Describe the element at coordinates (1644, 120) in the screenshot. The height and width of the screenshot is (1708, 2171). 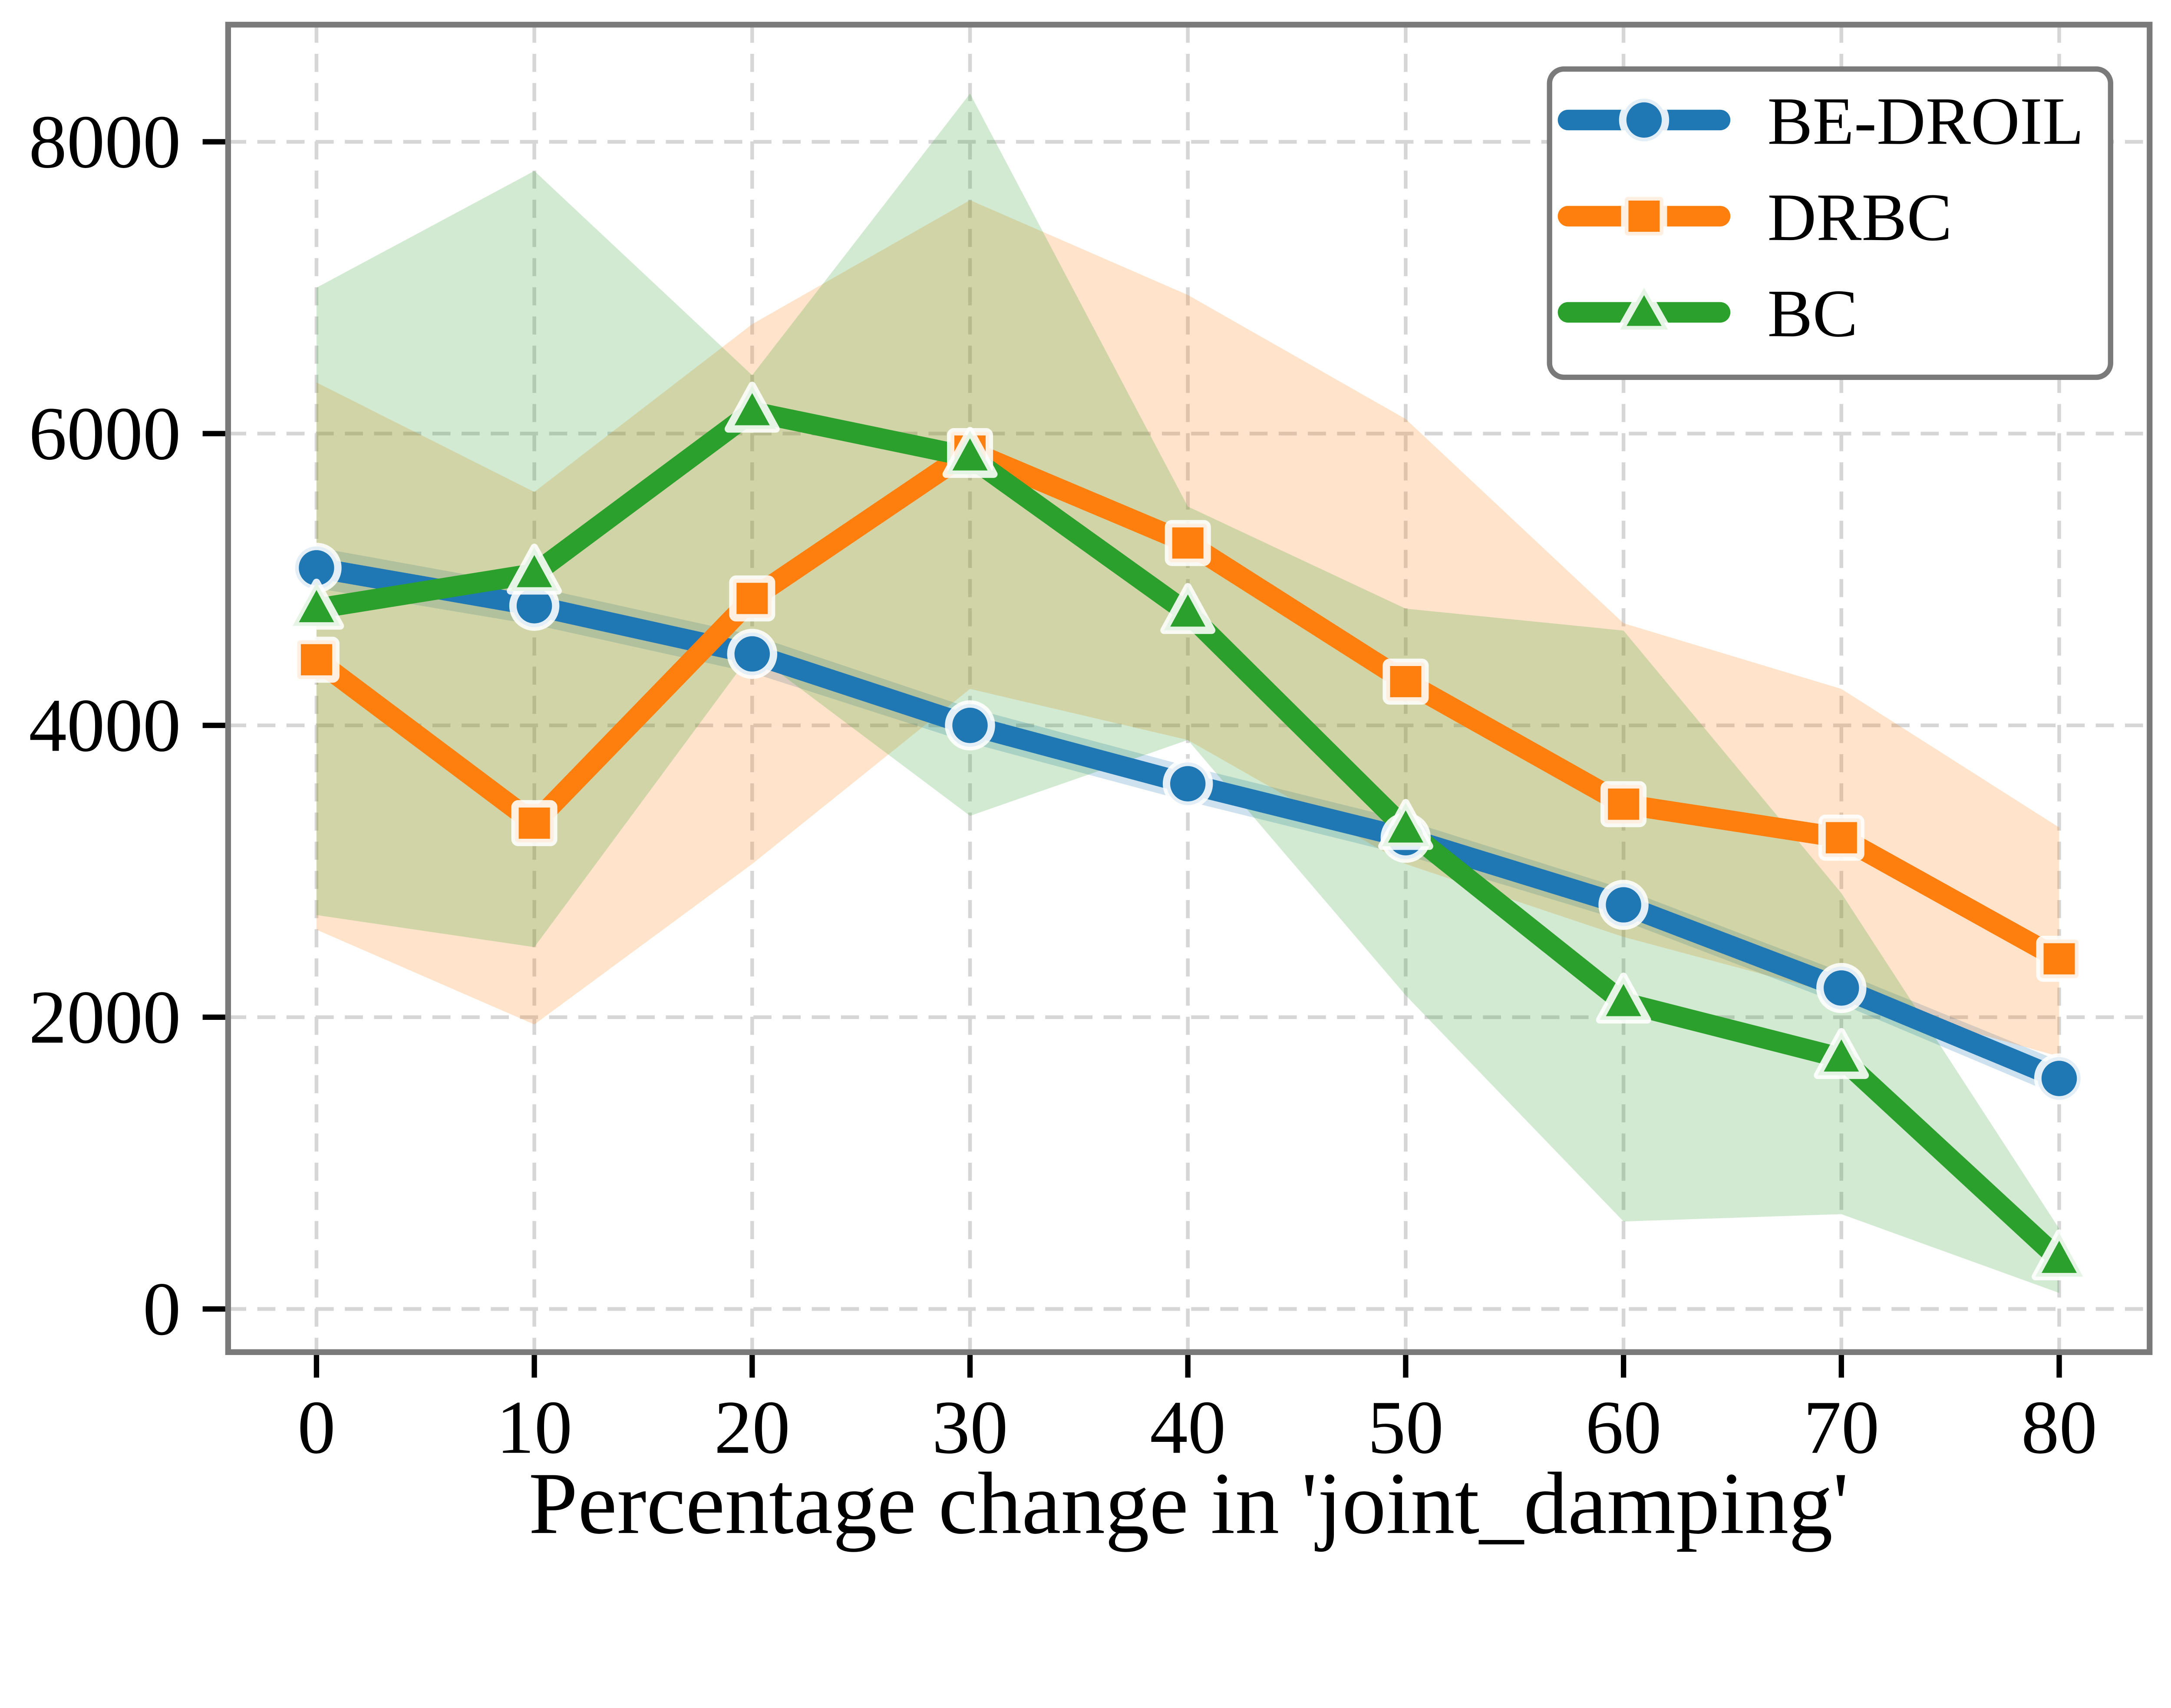
I see `legend-circle-marker-icon` at that location.